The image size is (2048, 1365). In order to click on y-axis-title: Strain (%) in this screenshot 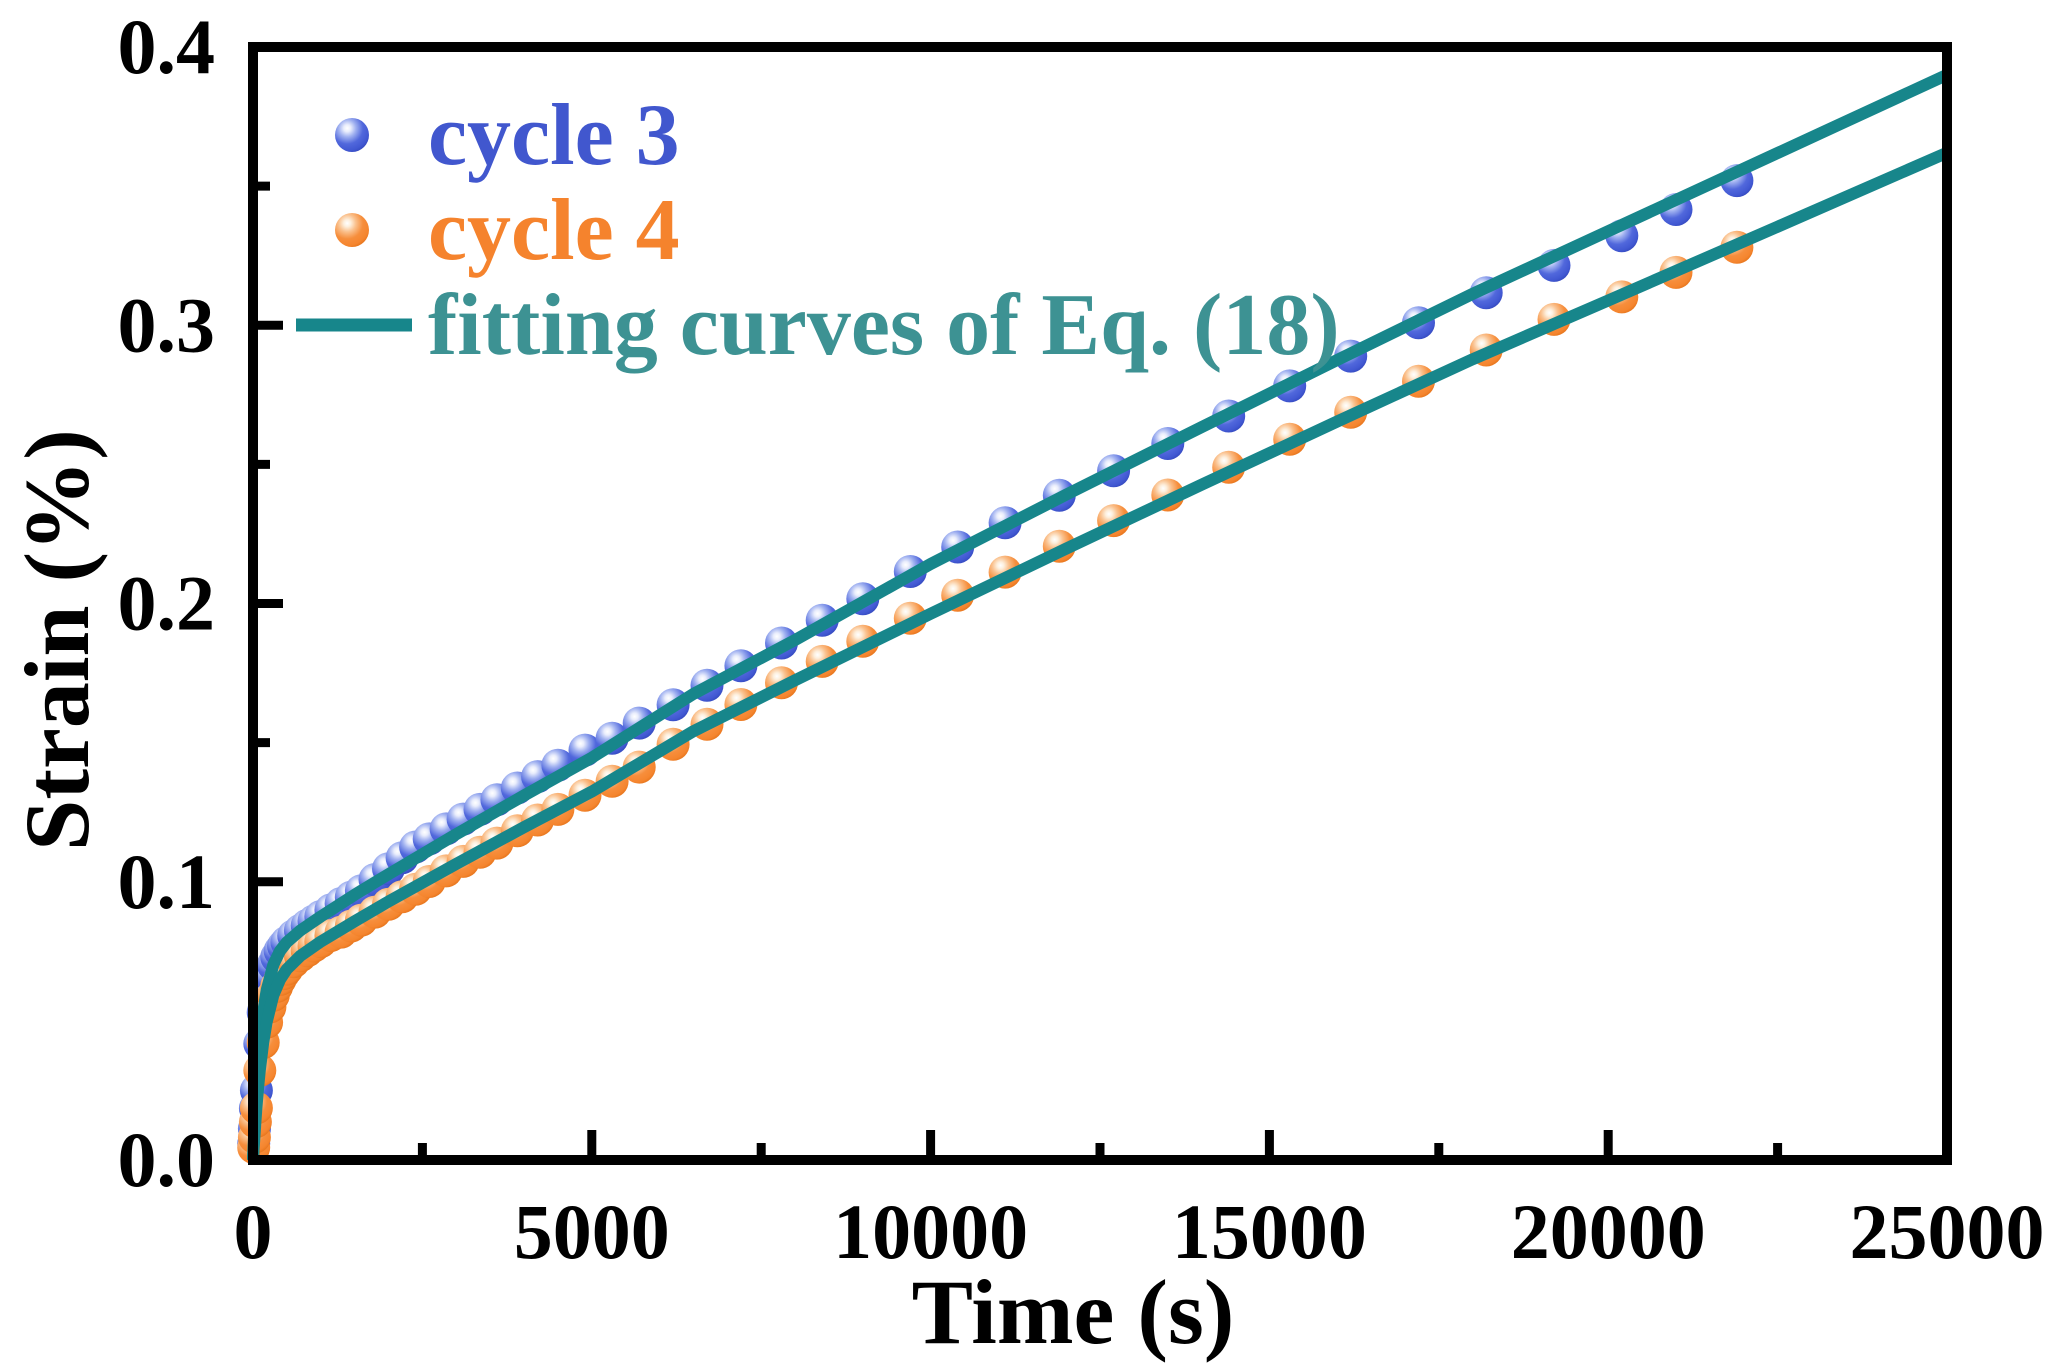, I will do `click(57, 640)`.